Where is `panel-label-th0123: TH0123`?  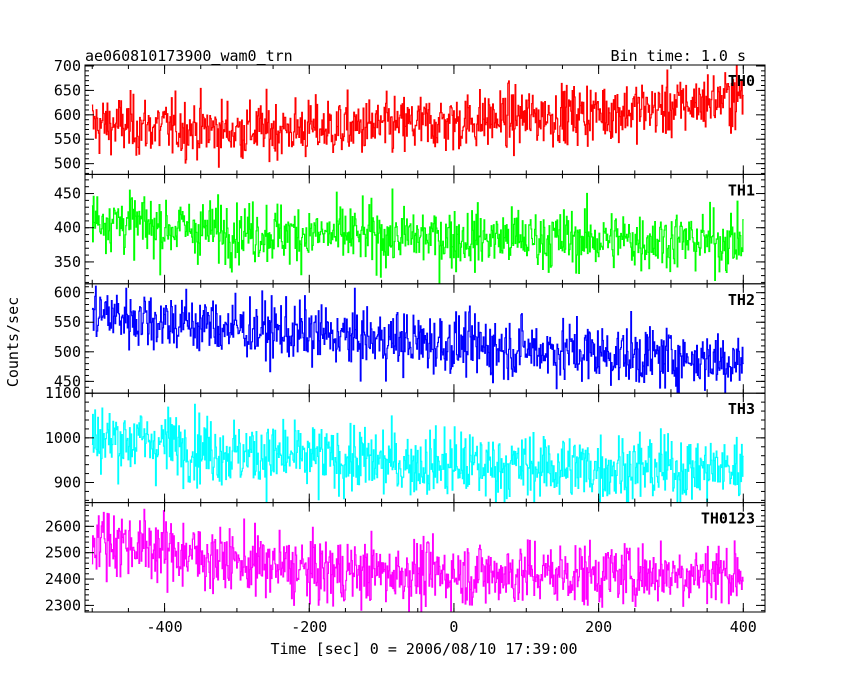
panel-label-th0123: TH0123 is located at coordinates (728, 519).